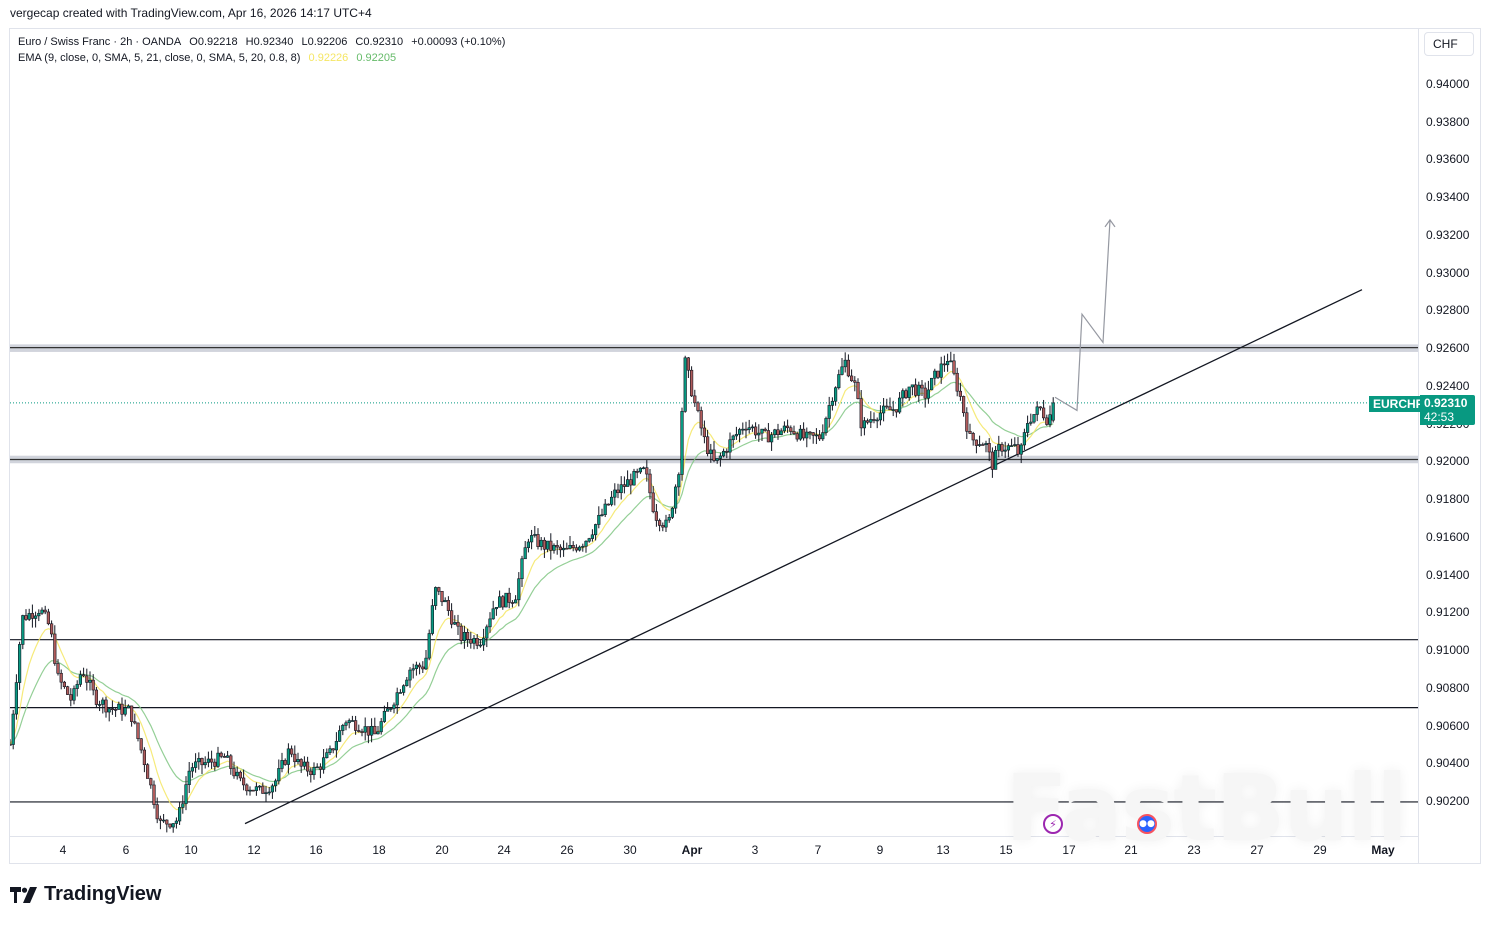  Describe the element at coordinates (328, 58) in the screenshot. I see `ema-fast-value: 0.92226` at that location.